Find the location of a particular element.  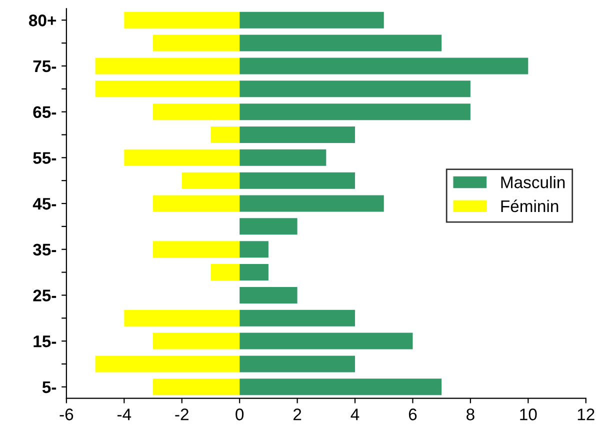

y-tick-label: 80+ is located at coordinates (42, 20).